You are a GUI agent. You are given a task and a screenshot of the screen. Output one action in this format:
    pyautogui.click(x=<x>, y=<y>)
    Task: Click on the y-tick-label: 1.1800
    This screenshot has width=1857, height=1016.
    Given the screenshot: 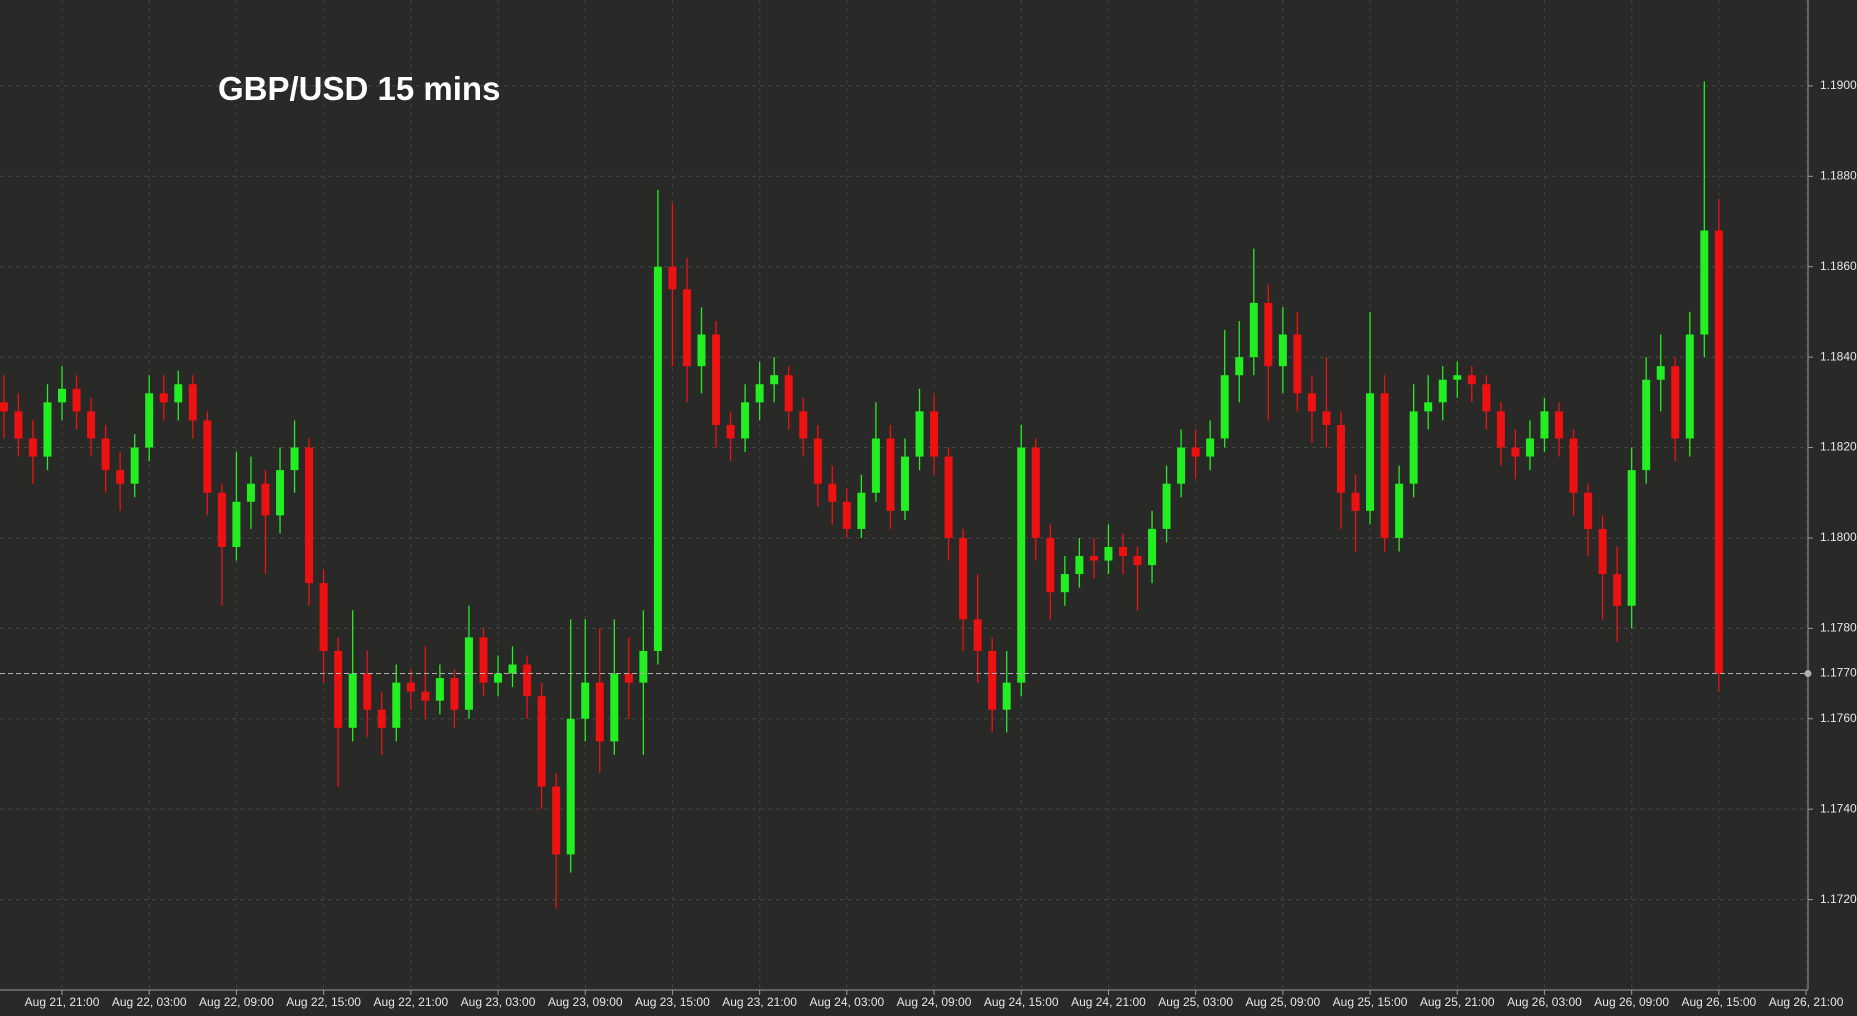 What is the action you would take?
    pyautogui.click(x=1838, y=537)
    